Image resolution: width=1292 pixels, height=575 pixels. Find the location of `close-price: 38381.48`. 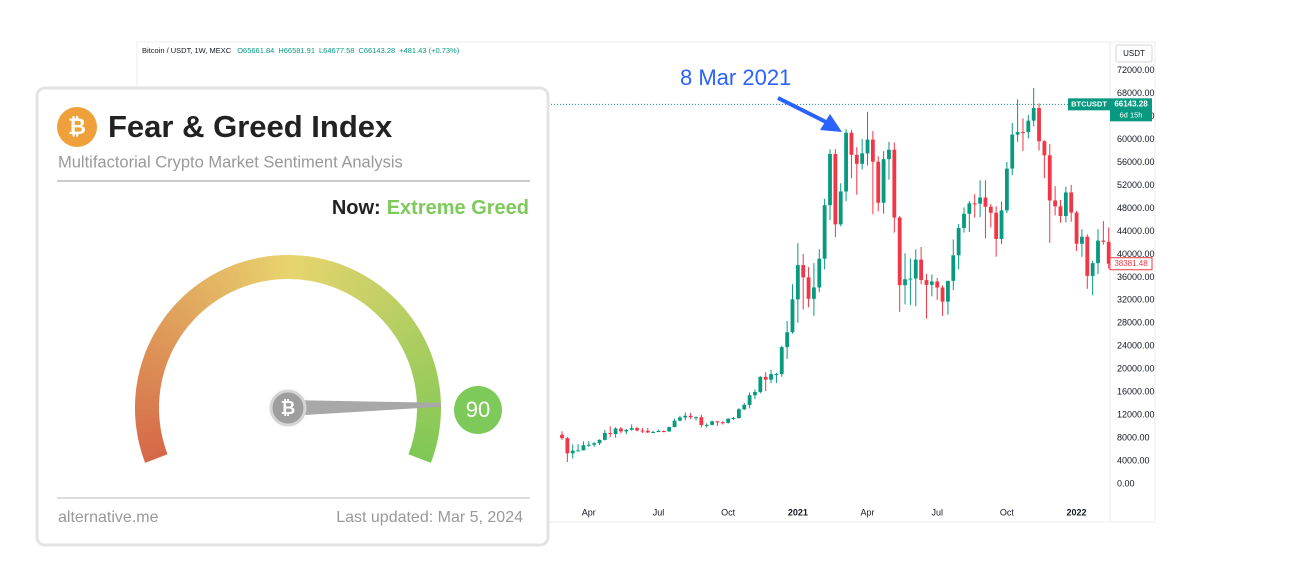

close-price: 38381.48 is located at coordinates (1131, 263).